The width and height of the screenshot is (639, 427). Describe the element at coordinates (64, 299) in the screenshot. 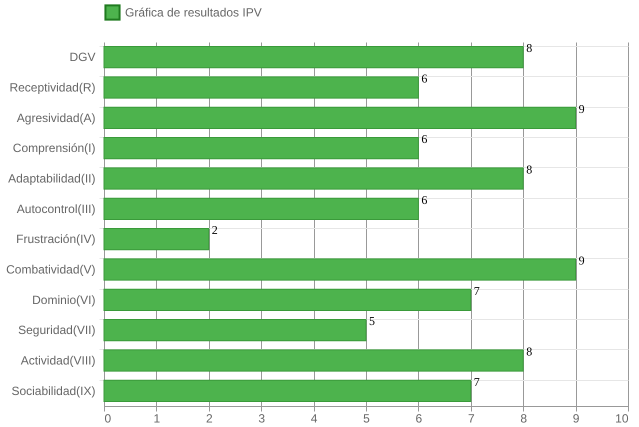

I see `y-tick-label: Dominio(VI)` at that location.